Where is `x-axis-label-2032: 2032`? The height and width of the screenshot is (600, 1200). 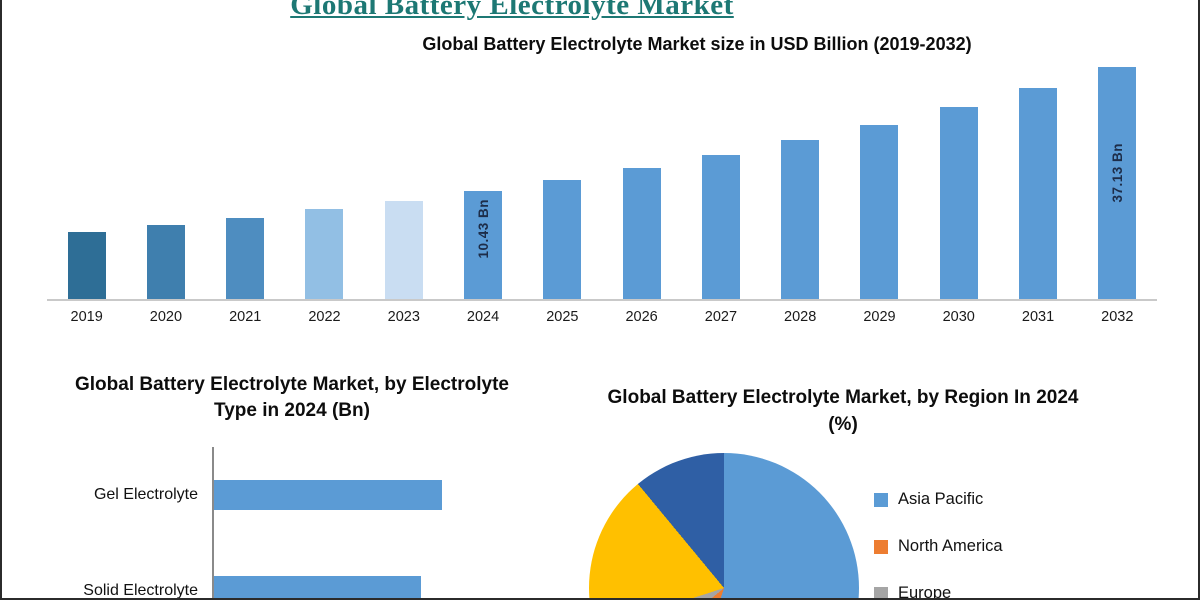
x-axis-label-2032: 2032 is located at coordinates (1117, 317).